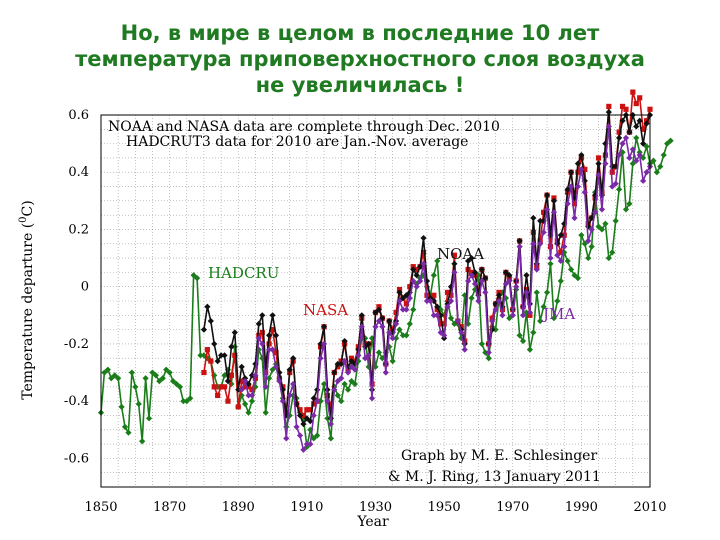 This screenshot has width=720, height=540. Describe the element at coordinates (76, 344) in the screenshot. I see `y-tick-label: -0.2` at that location.